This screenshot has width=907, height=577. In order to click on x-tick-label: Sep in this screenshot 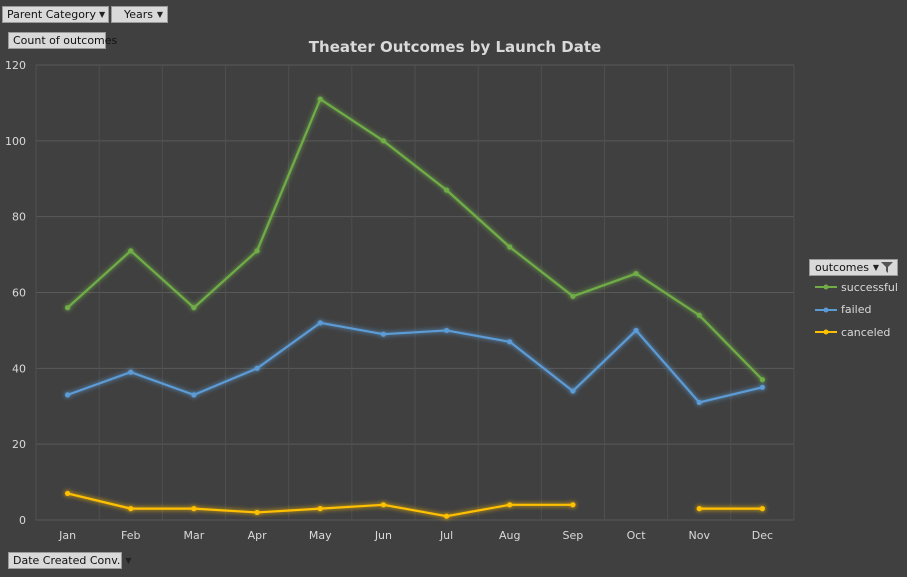, I will do `click(573, 535)`.